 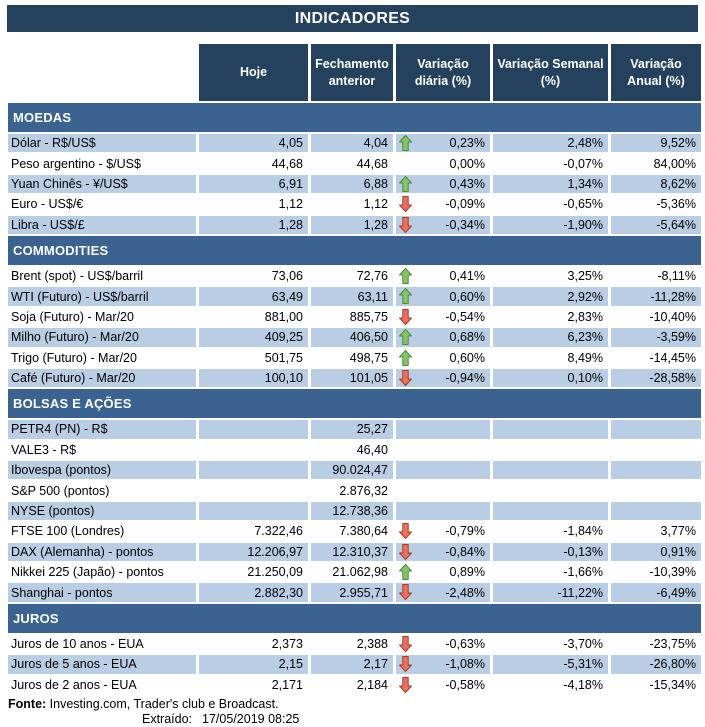 What do you see at coordinates (656, 204) in the screenshot?
I see `cell-variacao-anual: -5,36%` at bounding box center [656, 204].